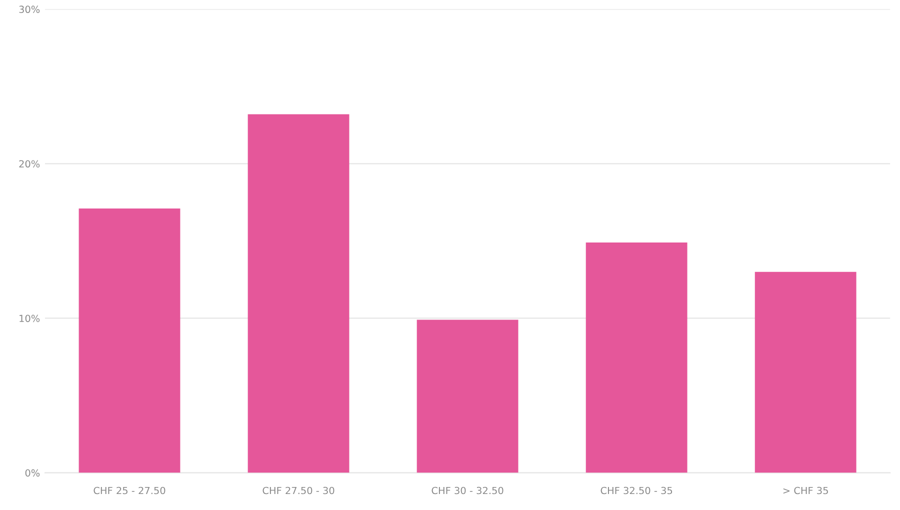 The height and width of the screenshot is (510, 900). What do you see at coordinates (468, 490) in the screenshot?
I see `x-tick-label: CHF 30 - 32.50` at bounding box center [468, 490].